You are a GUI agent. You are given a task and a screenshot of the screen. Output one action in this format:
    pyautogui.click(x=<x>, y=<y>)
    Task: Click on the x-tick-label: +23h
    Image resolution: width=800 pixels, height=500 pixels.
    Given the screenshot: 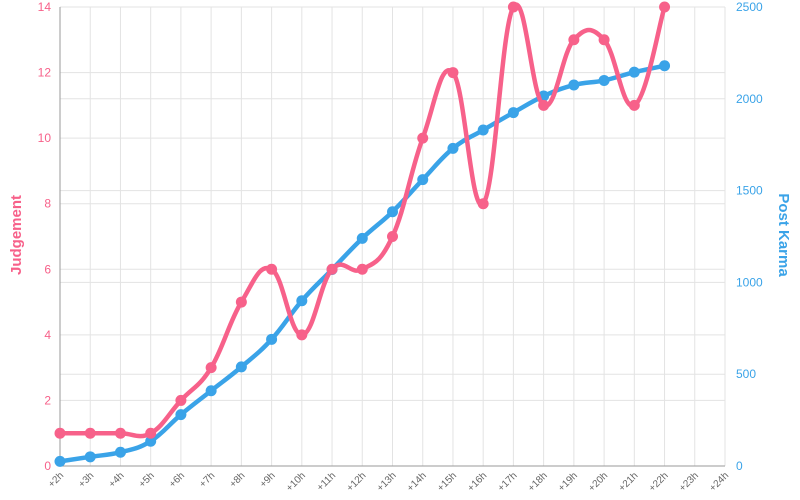 What is the action you would take?
    pyautogui.click(x=689, y=482)
    